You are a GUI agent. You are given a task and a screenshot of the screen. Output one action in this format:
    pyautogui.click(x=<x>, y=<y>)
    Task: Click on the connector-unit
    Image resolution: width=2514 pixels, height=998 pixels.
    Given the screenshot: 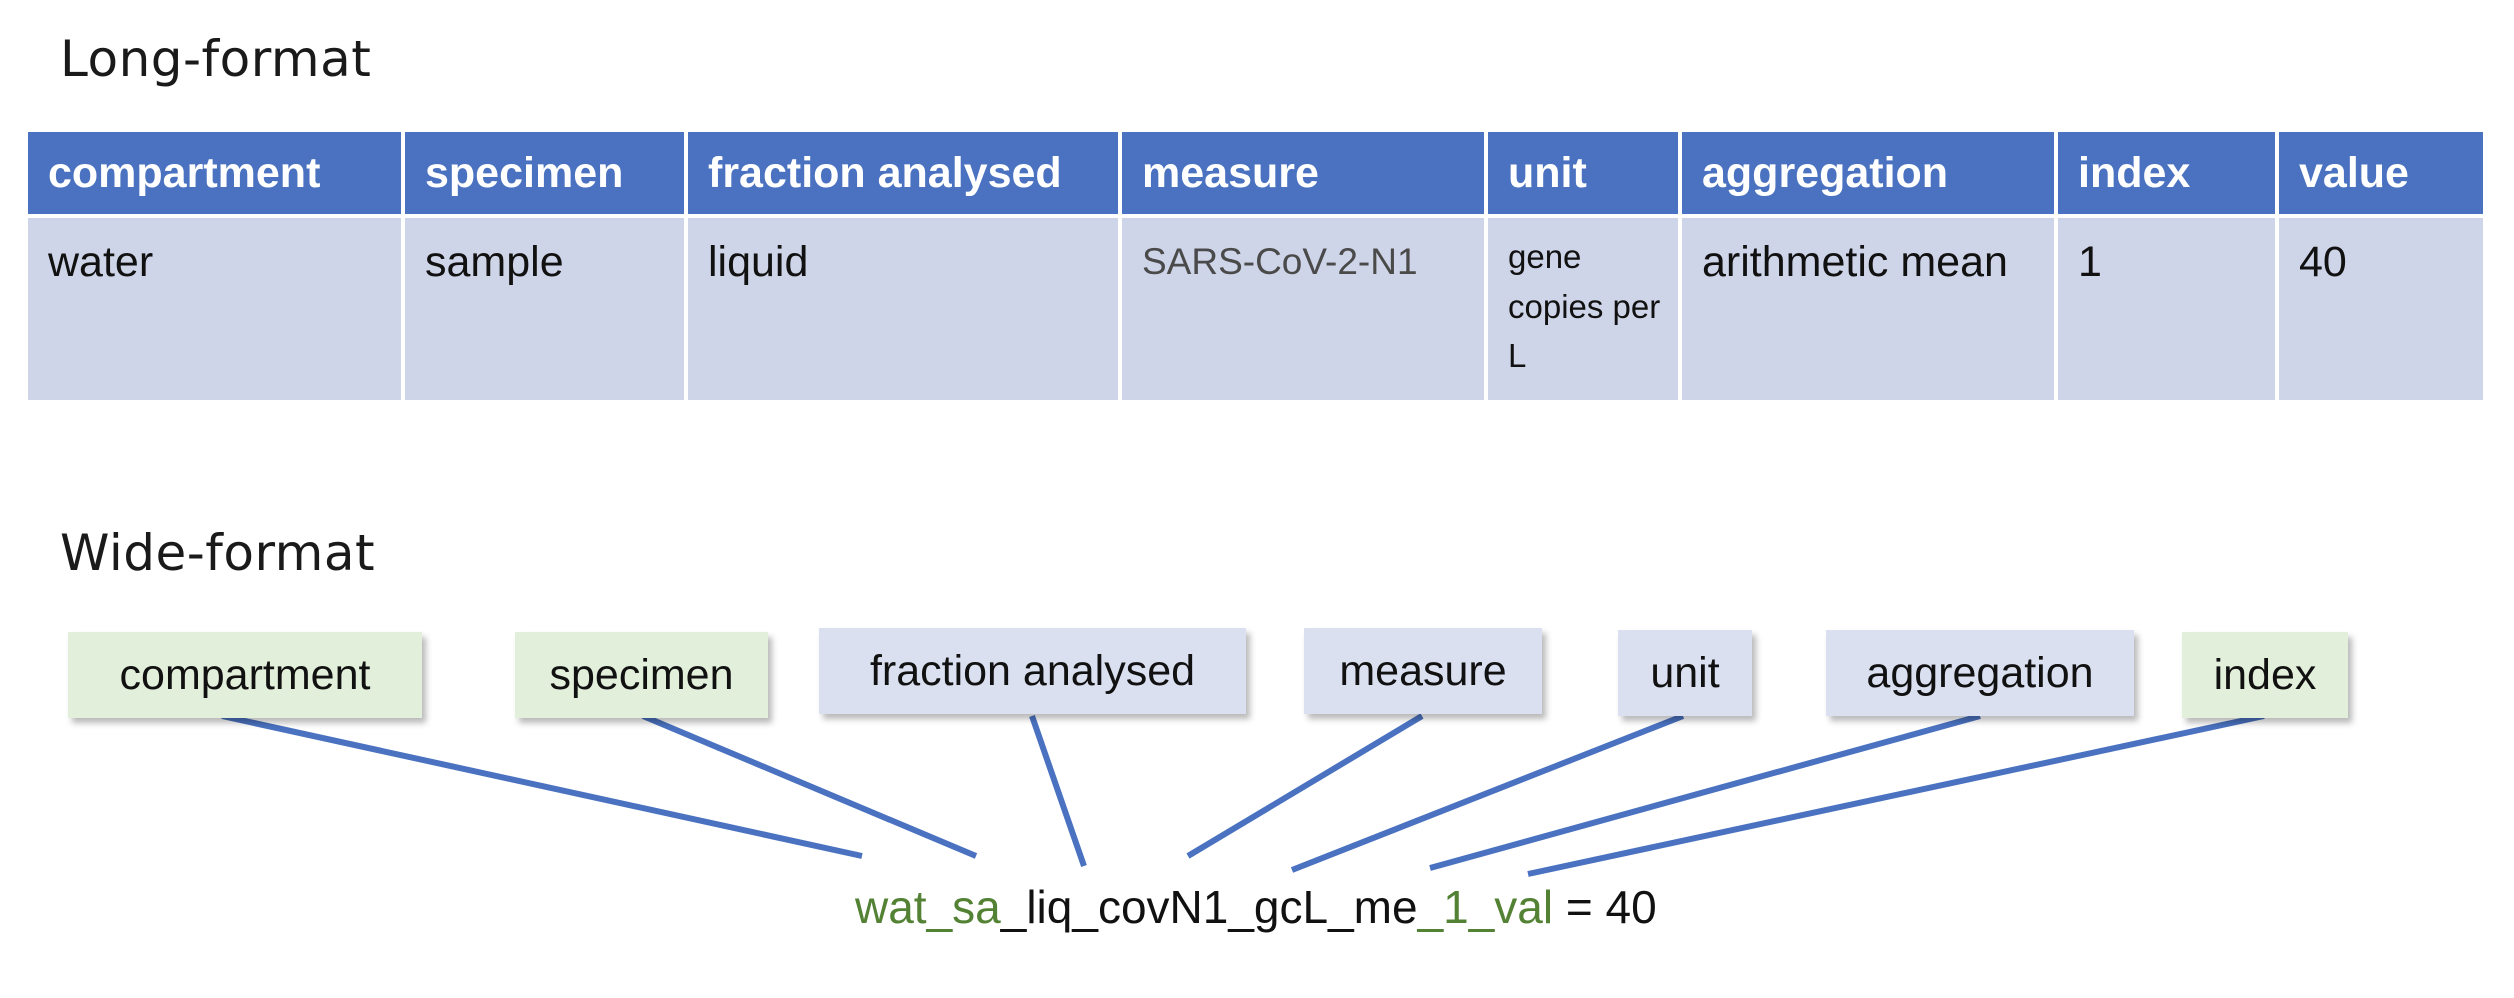 What is the action you would take?
    pyautogui.click(x=1487, y=793)
    